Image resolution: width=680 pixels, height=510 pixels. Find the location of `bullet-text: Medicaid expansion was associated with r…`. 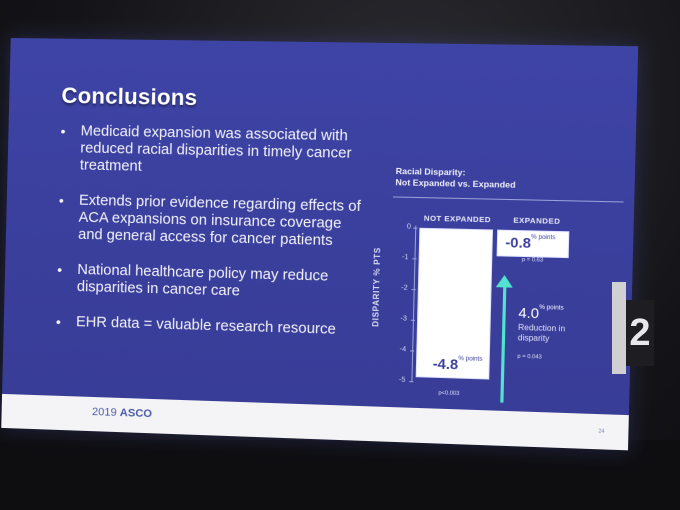

bullet-text: Medicaid expansion was associated with r… is located at coordinates (215, 149).